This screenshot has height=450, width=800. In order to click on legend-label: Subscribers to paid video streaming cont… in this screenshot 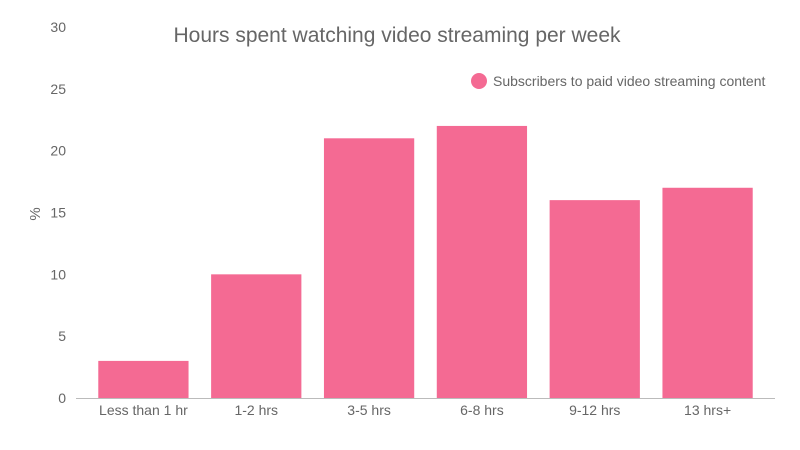, I will do `click(629, 81)`.